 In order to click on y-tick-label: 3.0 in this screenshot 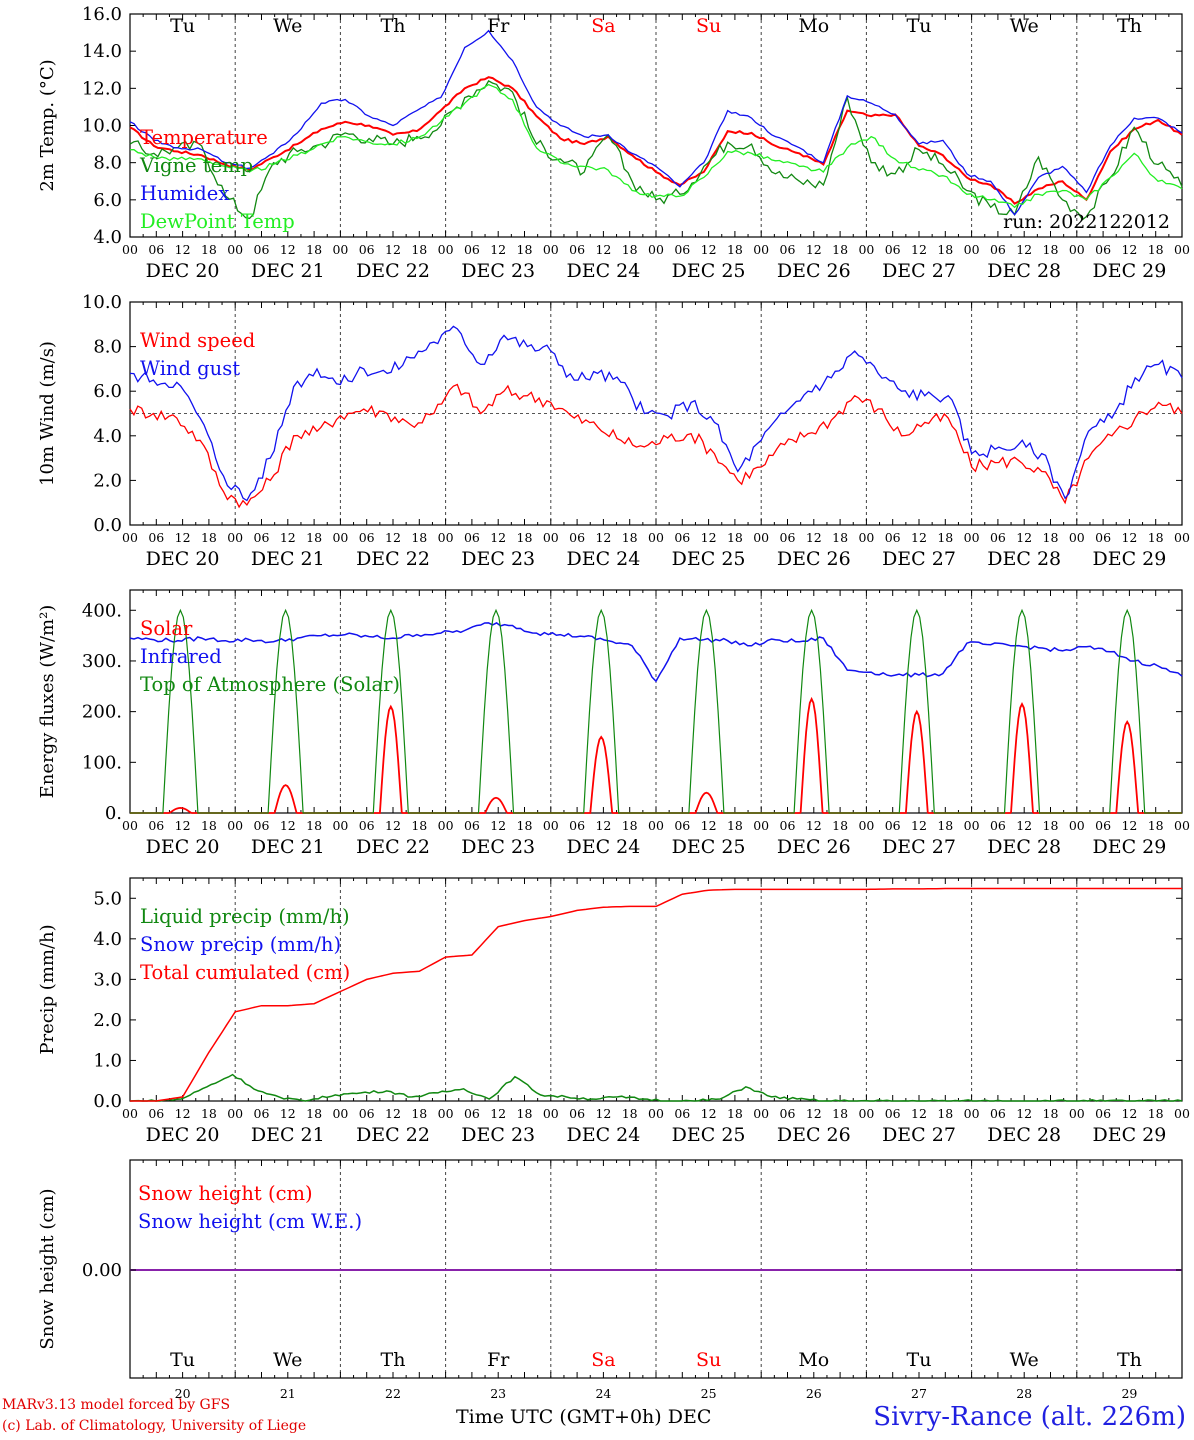, I will do `click(107, 979)`.